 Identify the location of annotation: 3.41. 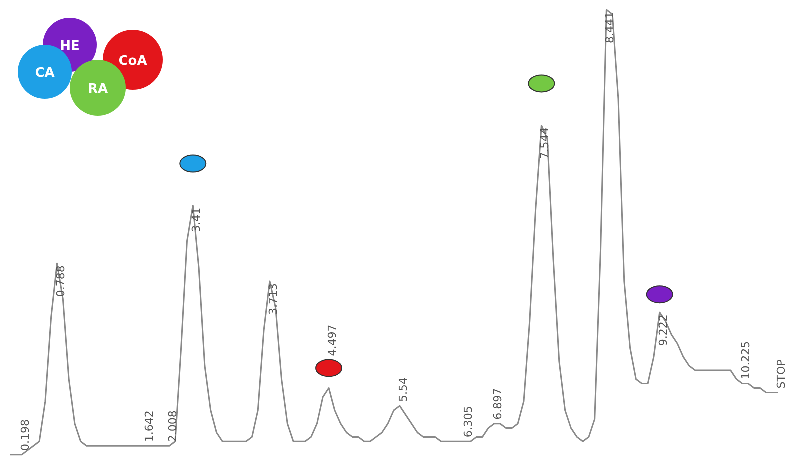
(197, 220).